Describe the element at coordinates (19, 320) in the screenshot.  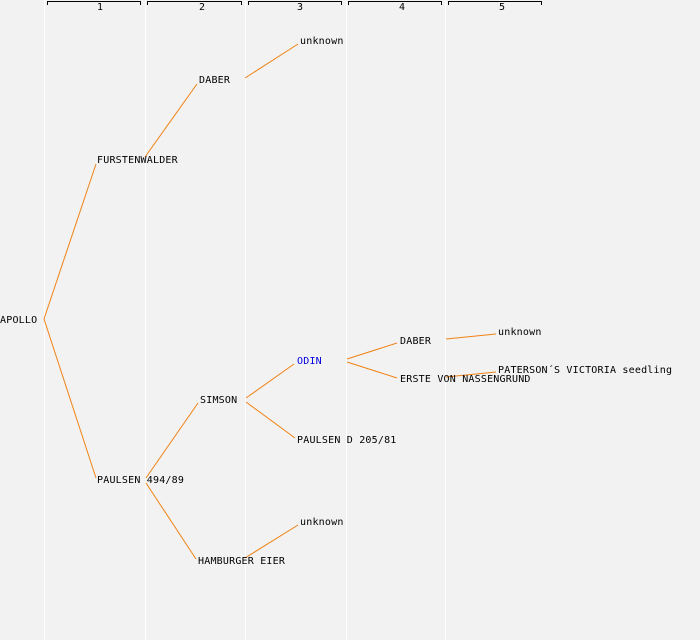
I see `node-apollo: APOLLO` at that location.